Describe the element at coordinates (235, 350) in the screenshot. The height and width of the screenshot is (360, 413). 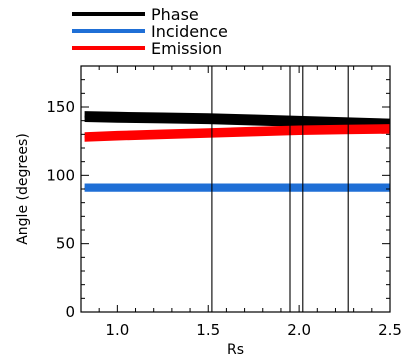
I see `x-axis-title: Rs` at that location.